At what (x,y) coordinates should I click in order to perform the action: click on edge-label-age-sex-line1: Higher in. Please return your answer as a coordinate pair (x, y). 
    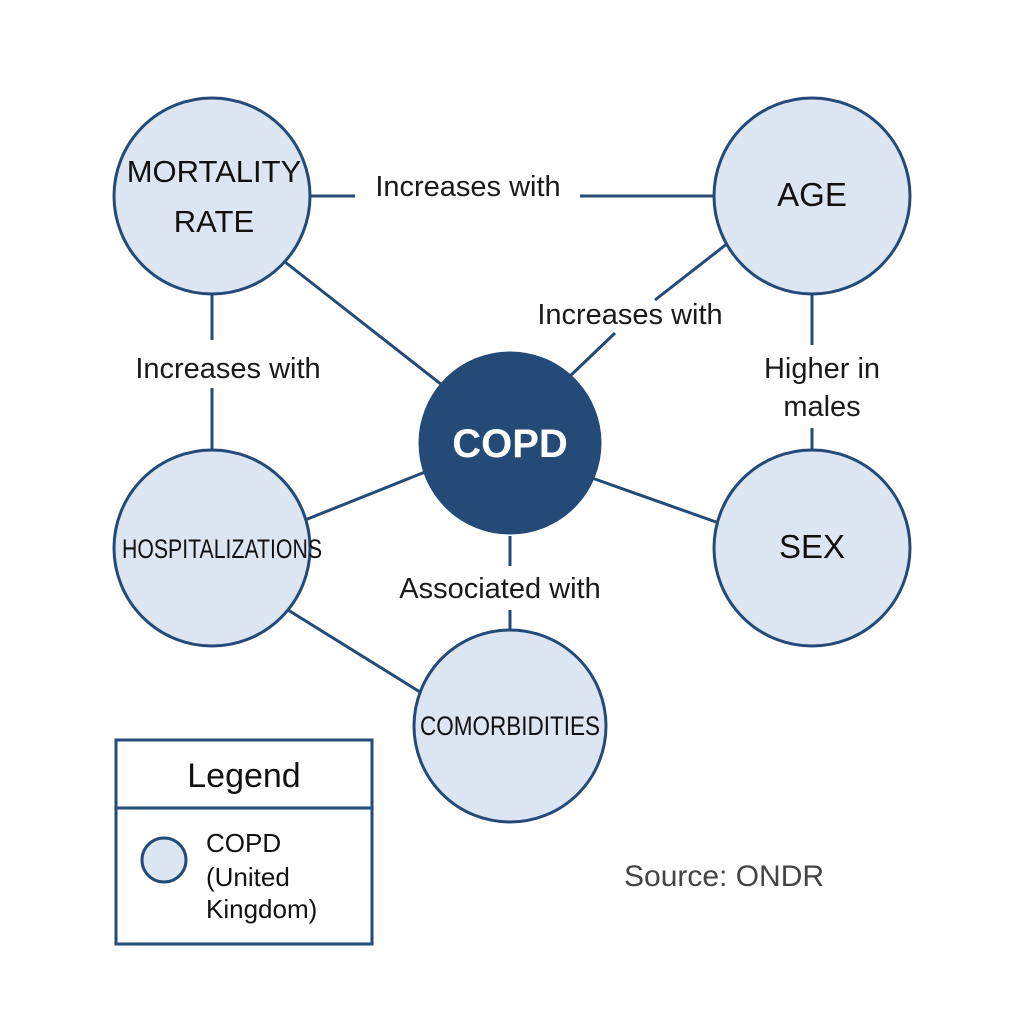
    Looking at the image, I should click on (822, 369).